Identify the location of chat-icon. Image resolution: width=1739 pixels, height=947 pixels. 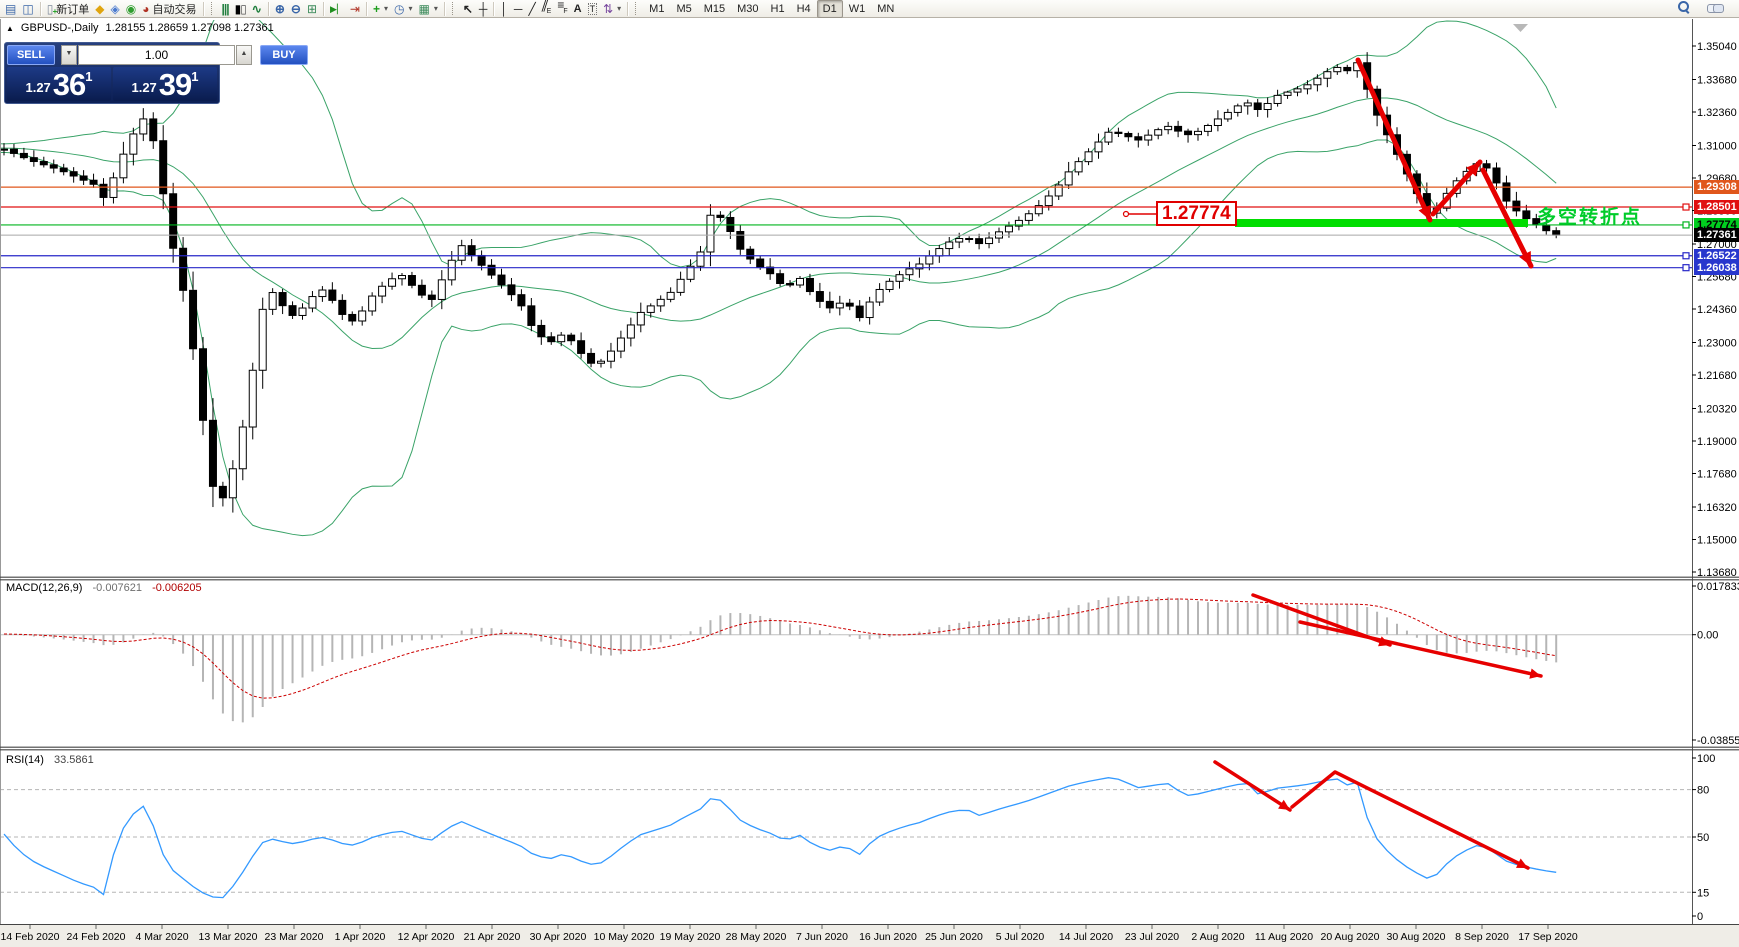
(1715, 9).